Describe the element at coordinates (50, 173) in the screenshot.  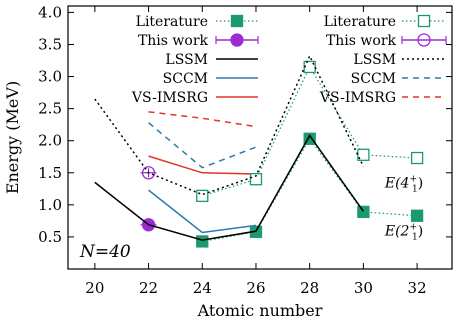
I see `y-tick-label: 1.5` at that location.